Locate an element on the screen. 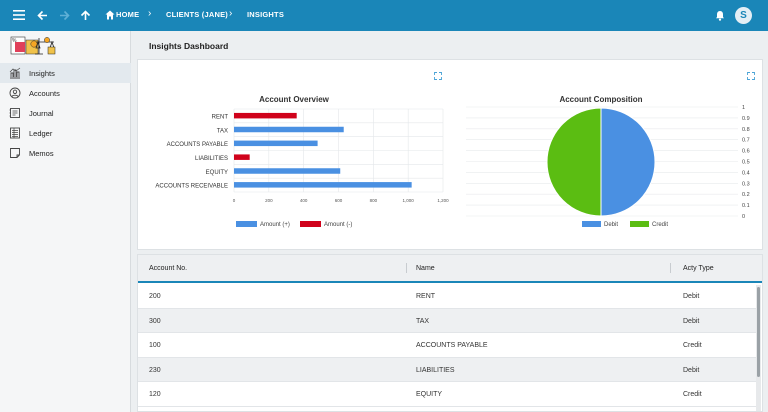  cell-account-no: 300 is located at coordinates (155, 321).